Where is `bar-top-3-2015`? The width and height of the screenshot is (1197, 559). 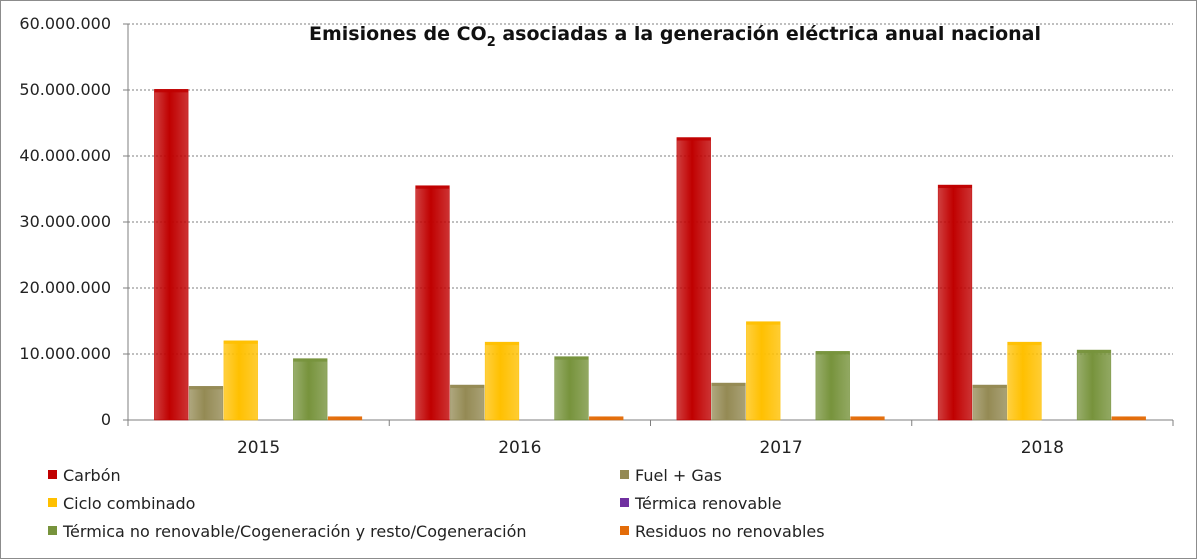
bar-top-3-2015 is located at coordinates (240, 342).